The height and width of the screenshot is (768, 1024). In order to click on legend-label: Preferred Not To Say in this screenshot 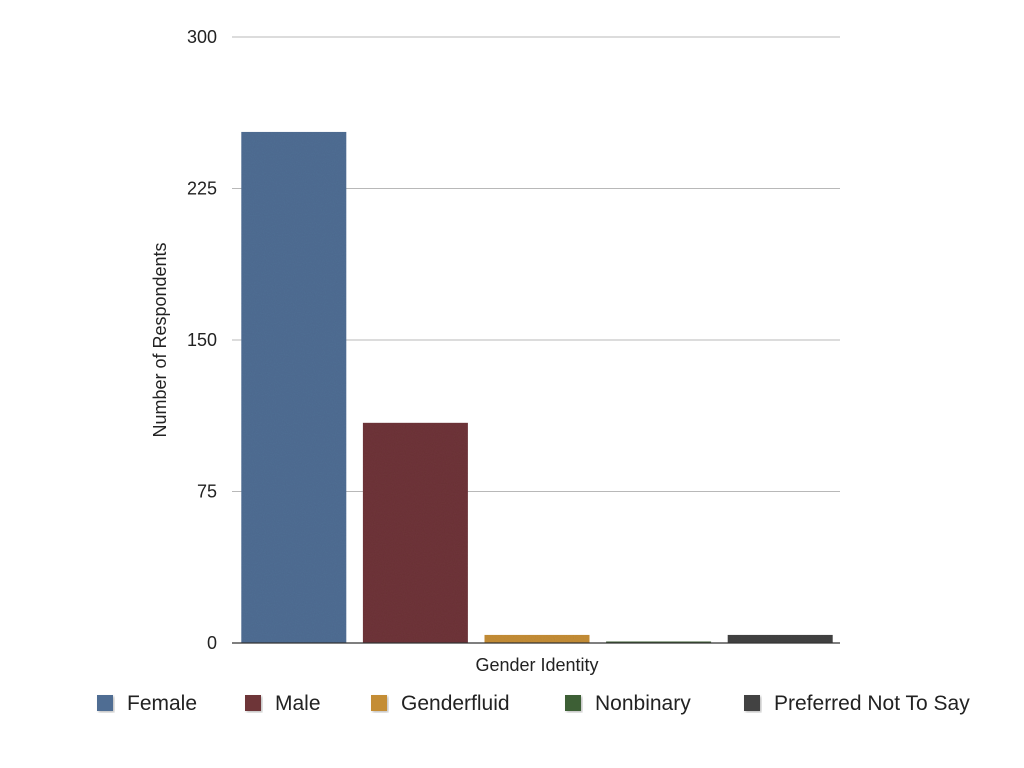, I will do `click(872, 703)`.